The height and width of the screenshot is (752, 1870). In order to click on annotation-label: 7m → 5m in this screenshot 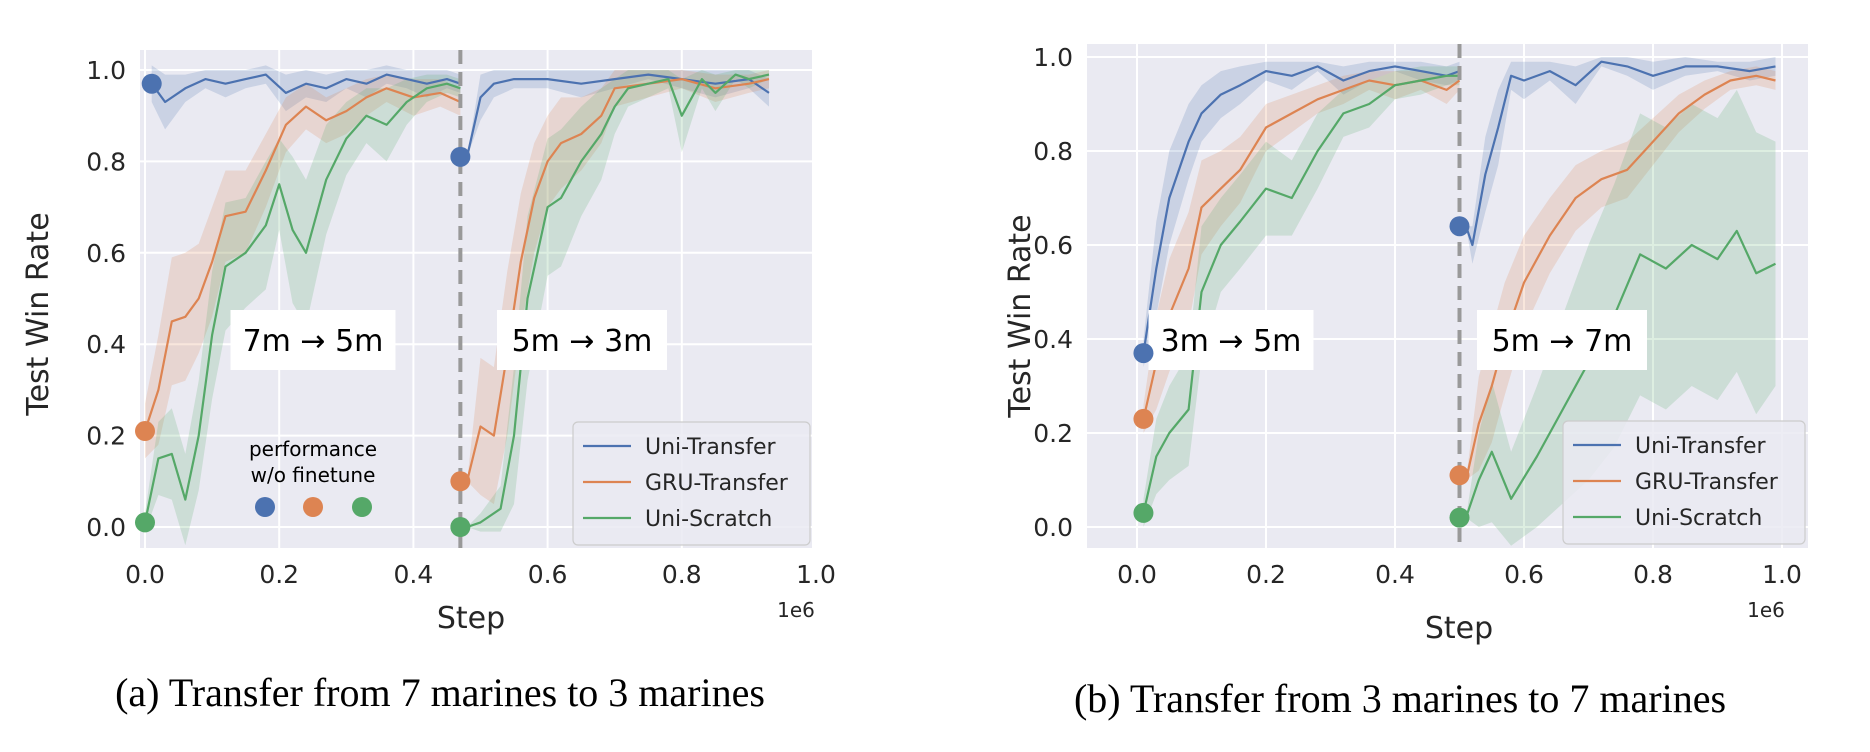, I will do `click(313, 341)`.